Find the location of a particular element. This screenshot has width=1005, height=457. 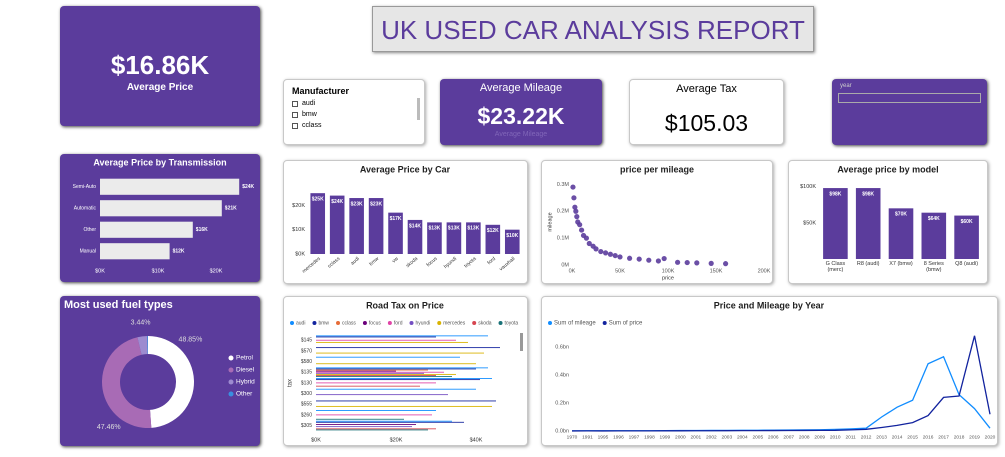

y-tick-label: $580 is located at coordinates (306, 362).